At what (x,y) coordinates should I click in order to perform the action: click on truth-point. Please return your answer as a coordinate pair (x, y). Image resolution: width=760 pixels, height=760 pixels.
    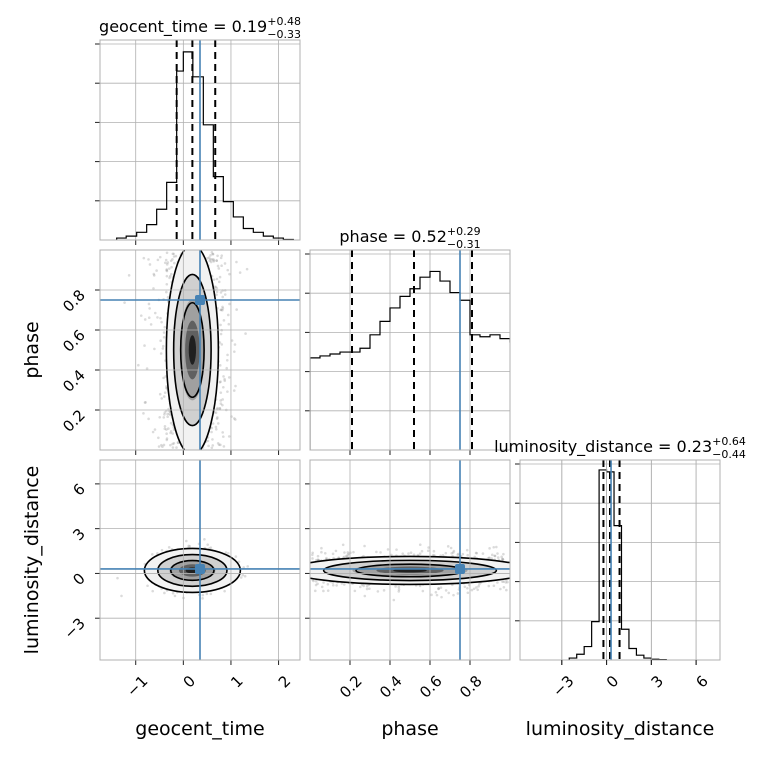
    Looking at the image, I should click on (200, 568).